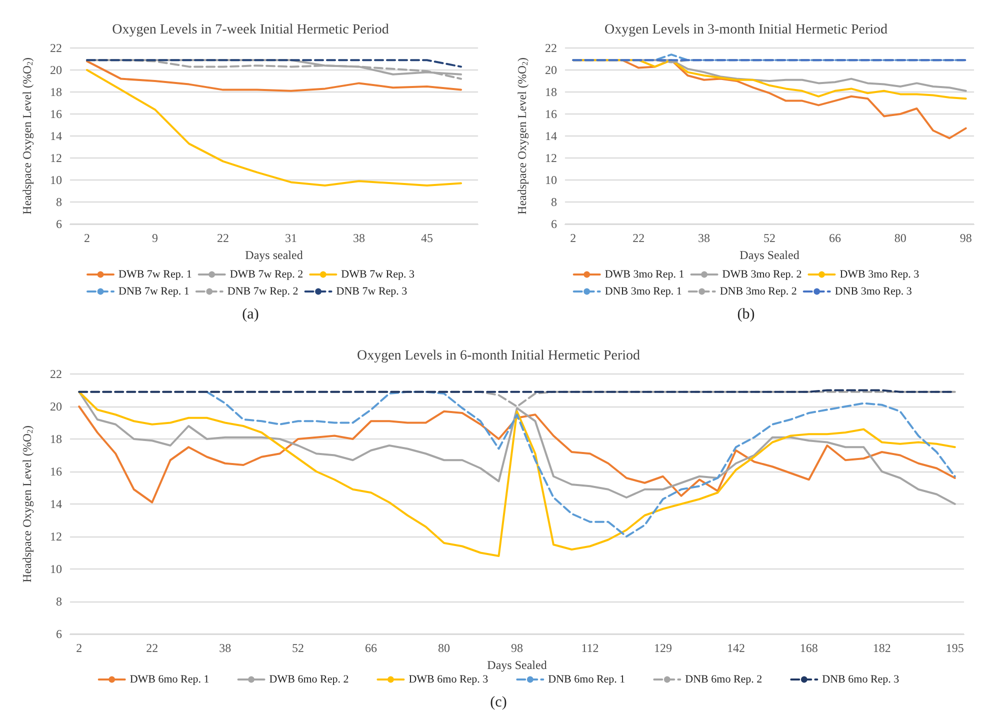 Image resolution: width=997 pixels, height=720 pixels. Describe the element at coordinates (644, 274) in the screenshot. I see `legend-label: DWB 3mo Rep. 1` at that location.